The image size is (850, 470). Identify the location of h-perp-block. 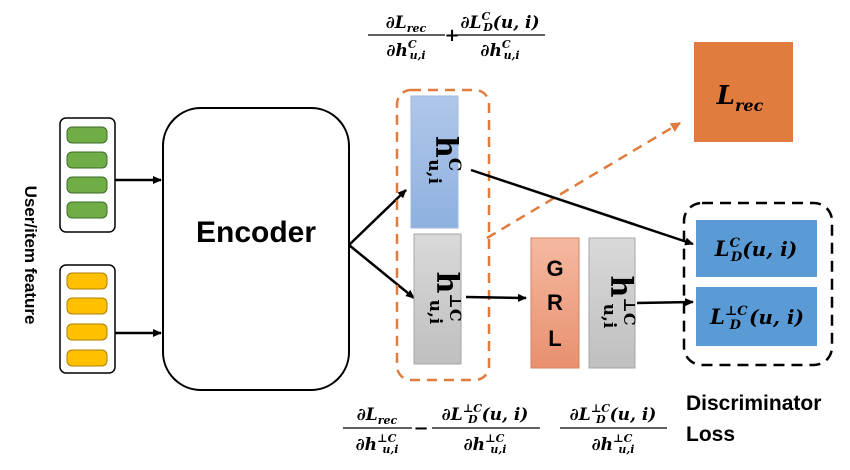
(437, 299).